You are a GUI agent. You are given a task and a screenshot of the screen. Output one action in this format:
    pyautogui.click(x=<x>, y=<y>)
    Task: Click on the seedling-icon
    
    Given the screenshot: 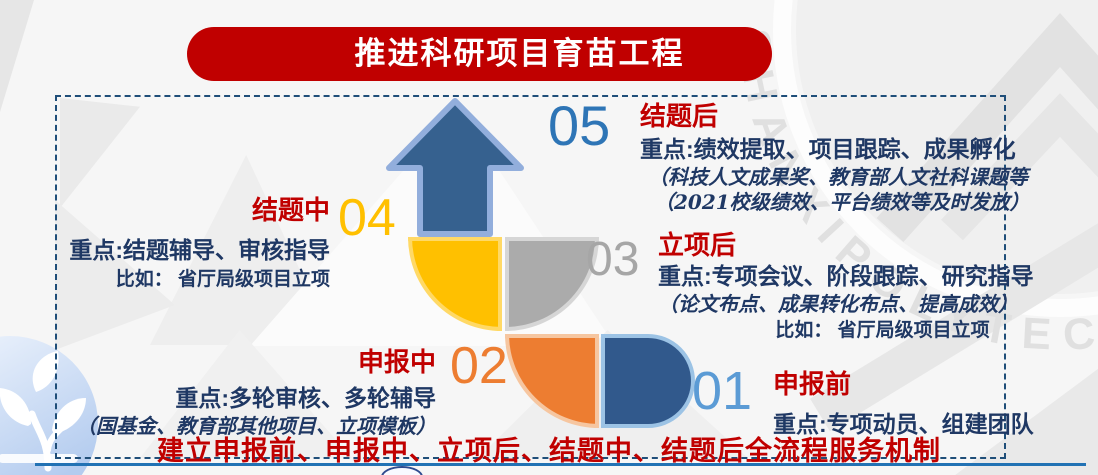 What is the action you would take?
    pyautogui.click(x=43, y=411)
    